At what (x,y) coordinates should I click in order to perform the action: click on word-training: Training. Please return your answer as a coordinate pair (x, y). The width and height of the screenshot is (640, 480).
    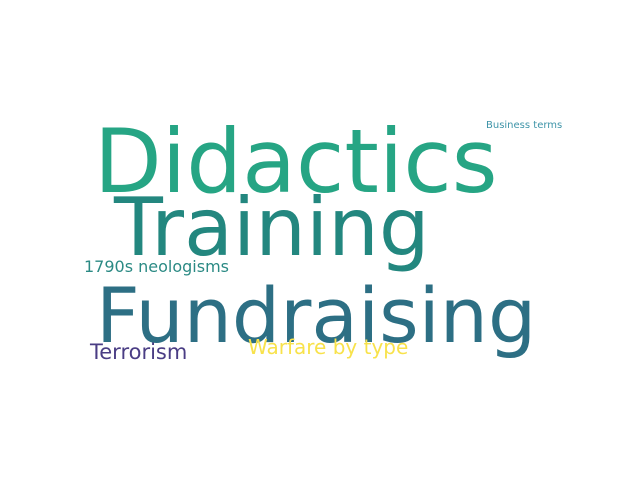
    Looking at the image, I should click on (272, 227).